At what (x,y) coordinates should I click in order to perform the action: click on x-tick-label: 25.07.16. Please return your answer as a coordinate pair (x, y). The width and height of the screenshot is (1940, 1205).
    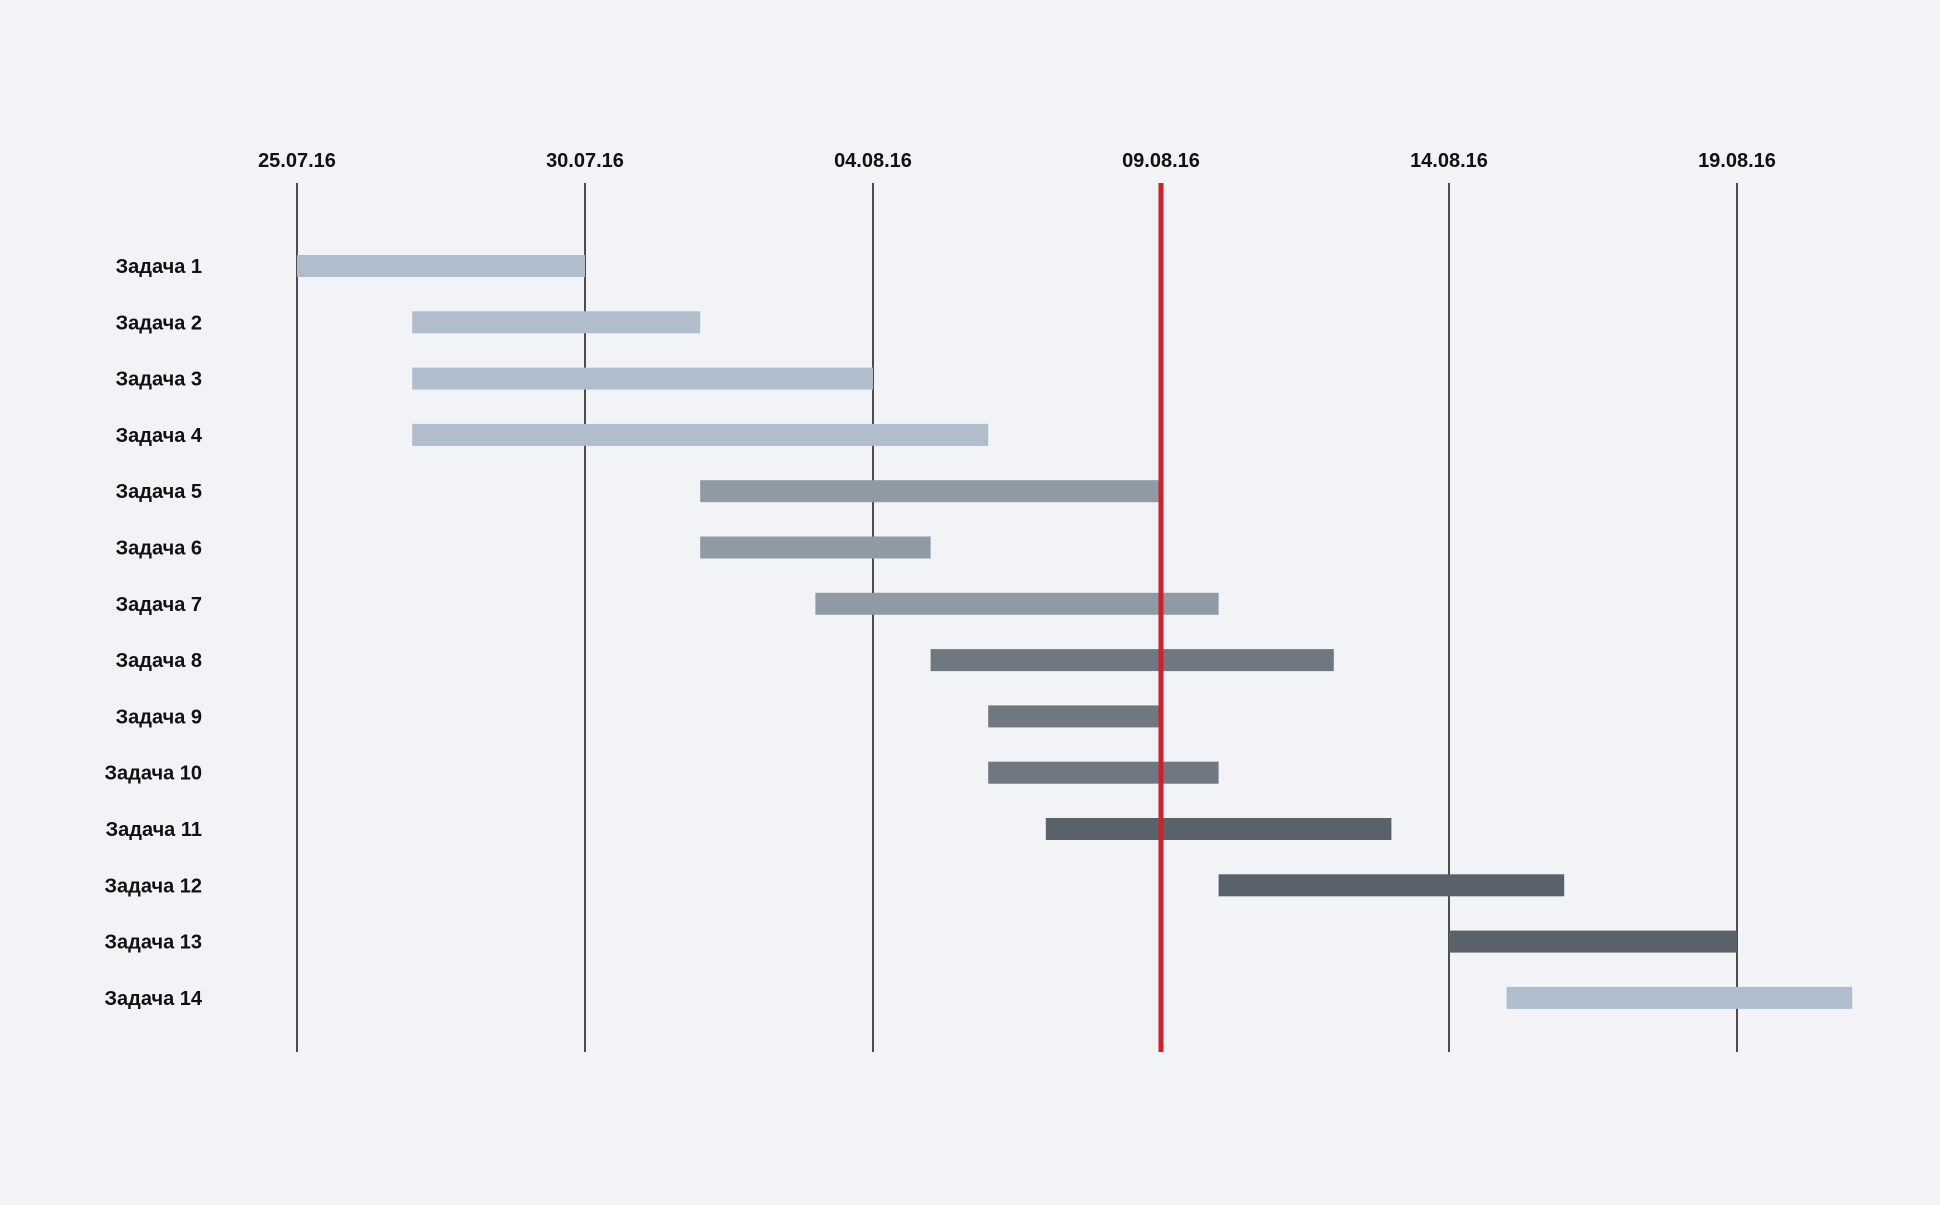
    Looking at the image, I should click on (297, 161).